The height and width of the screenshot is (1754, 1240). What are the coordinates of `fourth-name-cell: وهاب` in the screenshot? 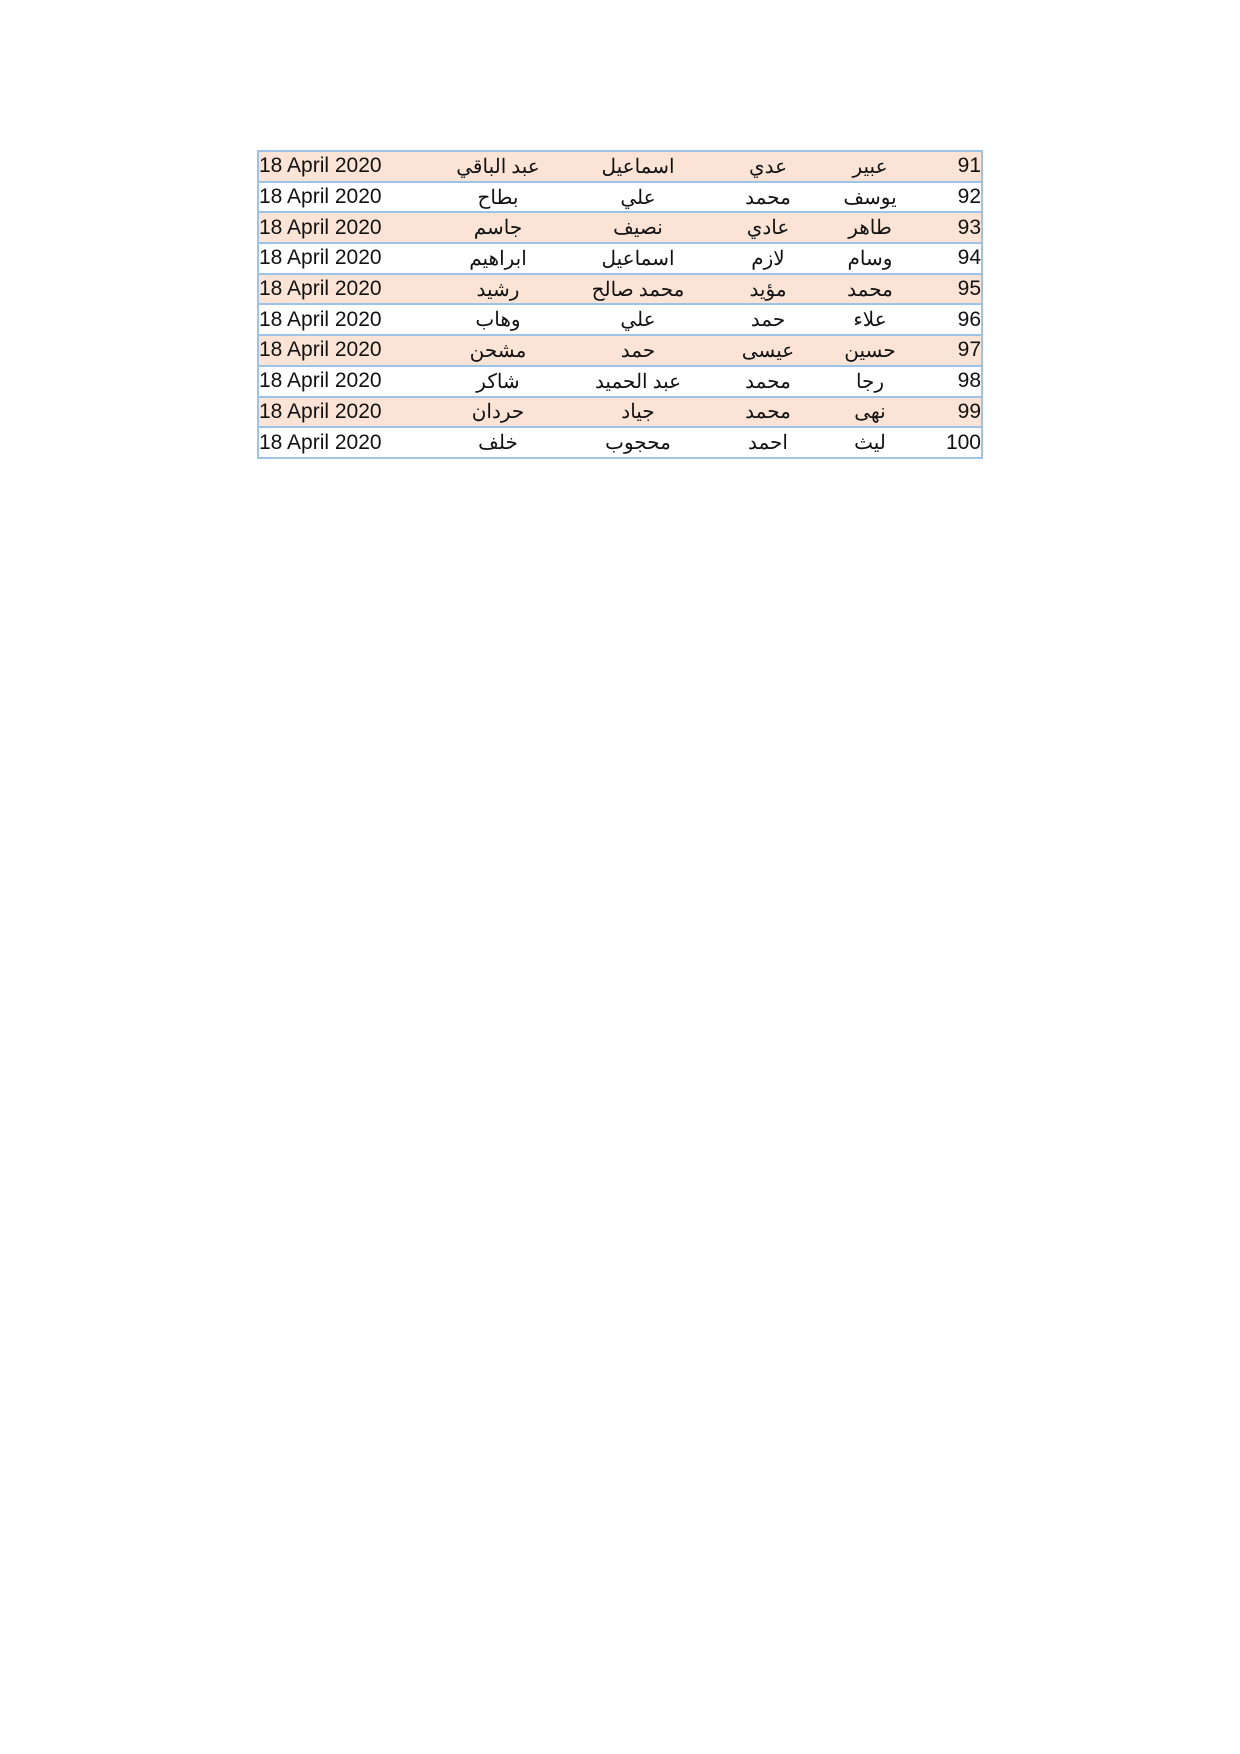 It's located at (498, 319).